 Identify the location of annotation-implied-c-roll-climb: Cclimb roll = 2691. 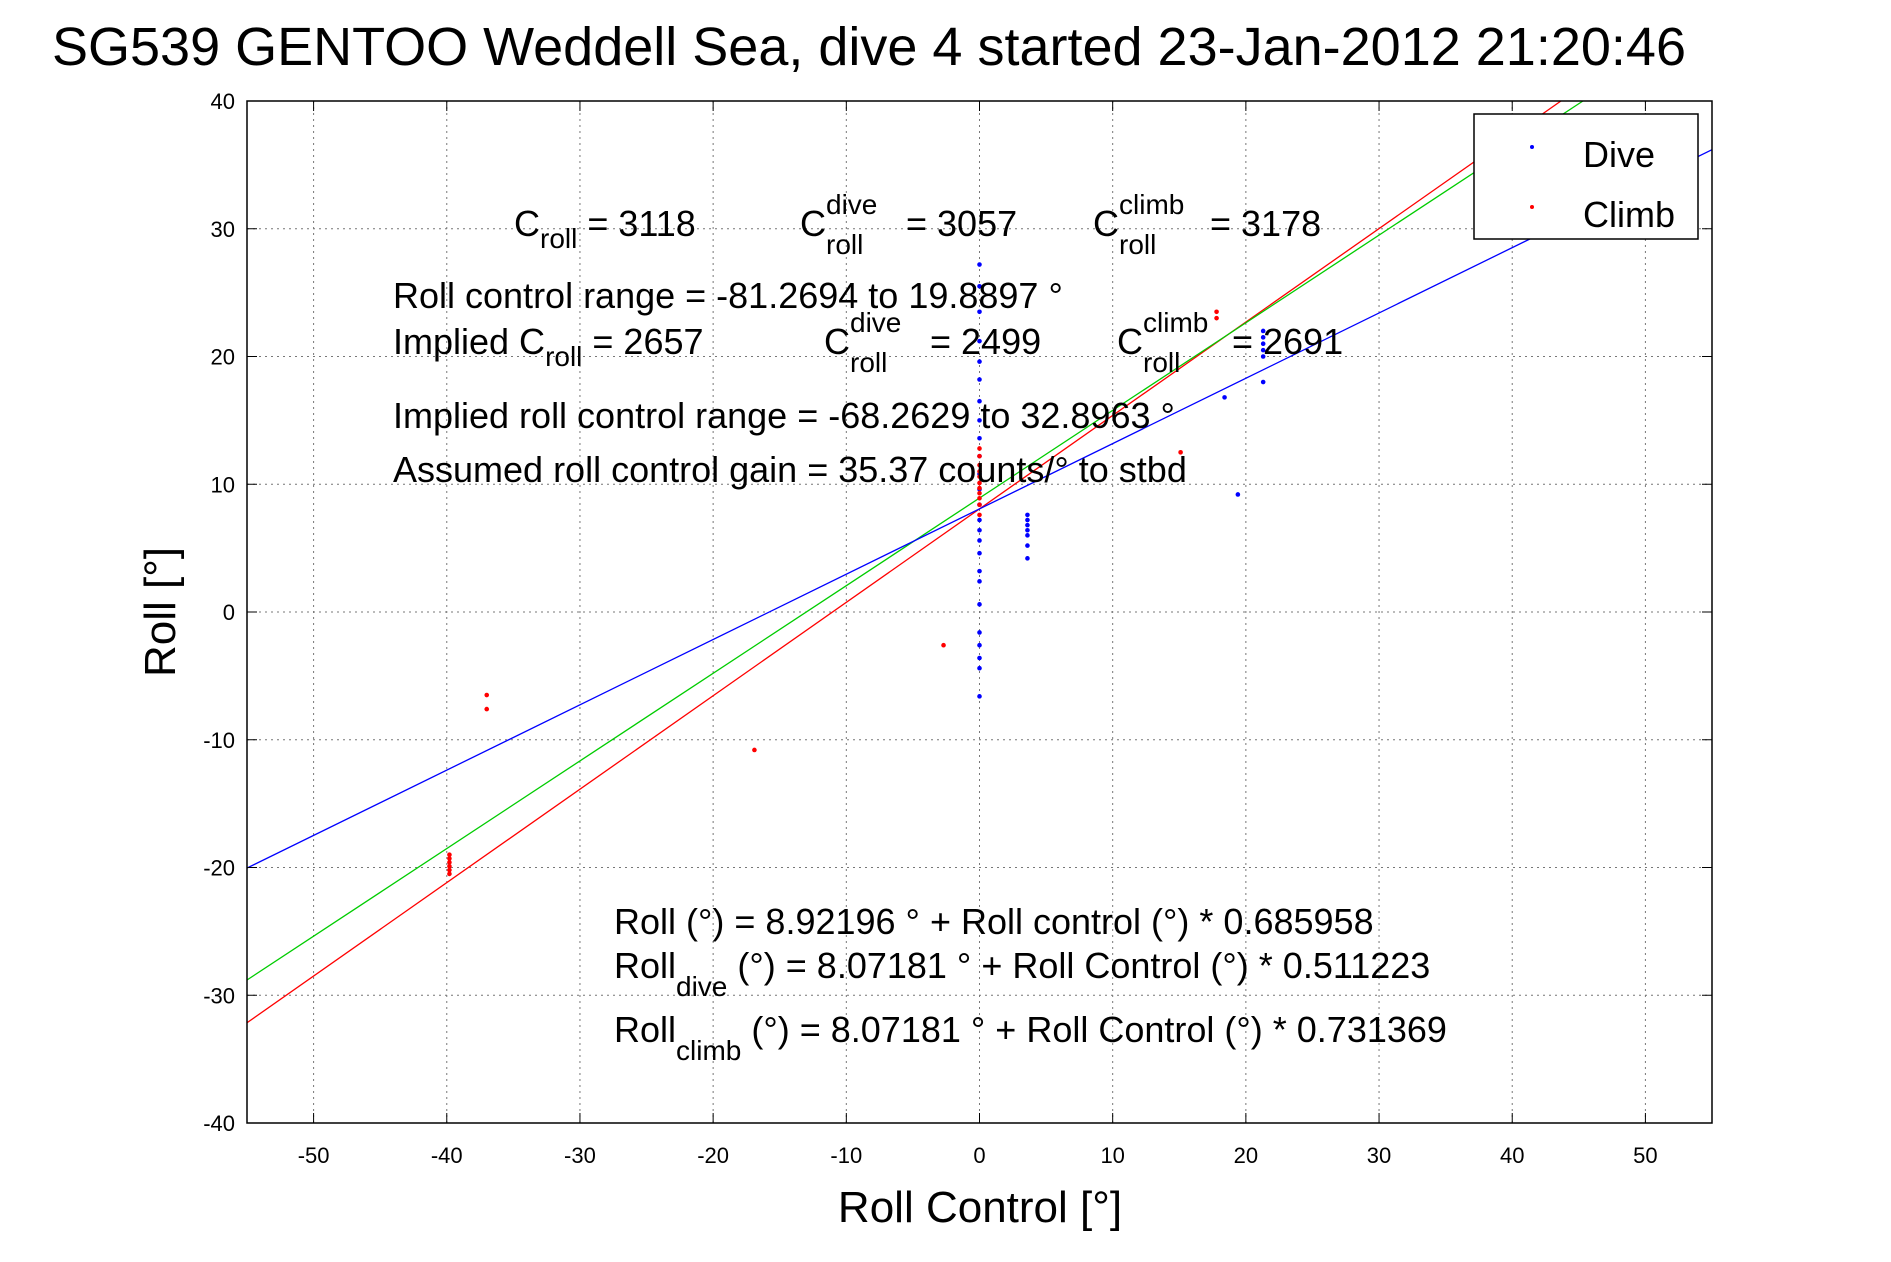
(1230, 342).